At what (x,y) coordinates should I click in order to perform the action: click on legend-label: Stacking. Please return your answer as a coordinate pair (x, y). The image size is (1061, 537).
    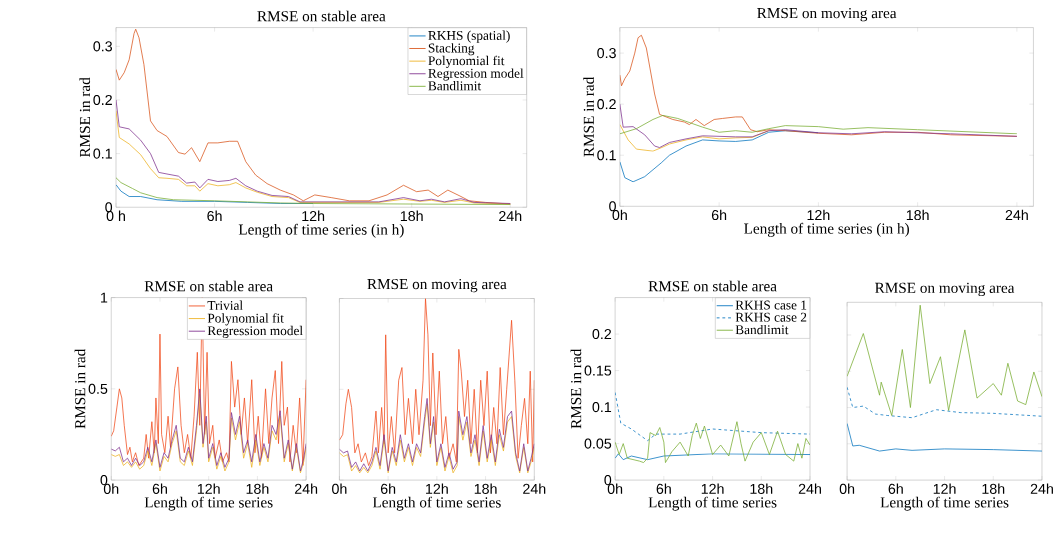
    Looking at the image, I should click on (451, 49).